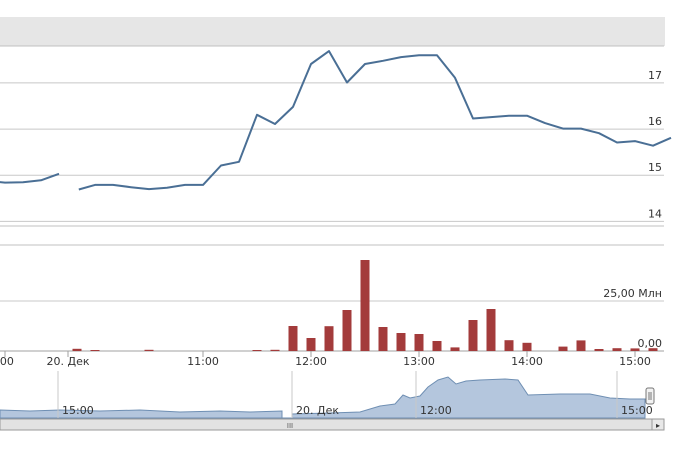 The height and width of the screenshot is (449, 674). Describe the element at coordinates (290, 426) in the screenshot. I see `scrollbar-grip: III` at that location.